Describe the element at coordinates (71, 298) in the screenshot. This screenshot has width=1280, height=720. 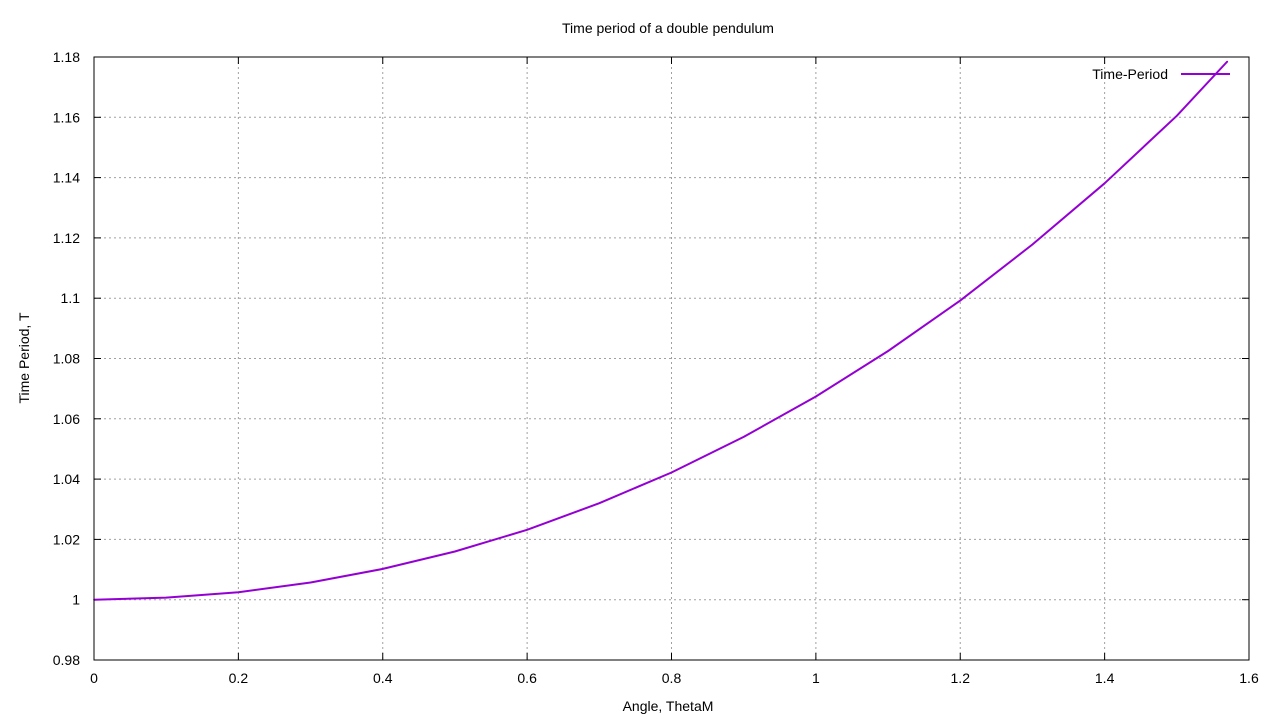
I see `y-tick-label: 1.1` at that location.